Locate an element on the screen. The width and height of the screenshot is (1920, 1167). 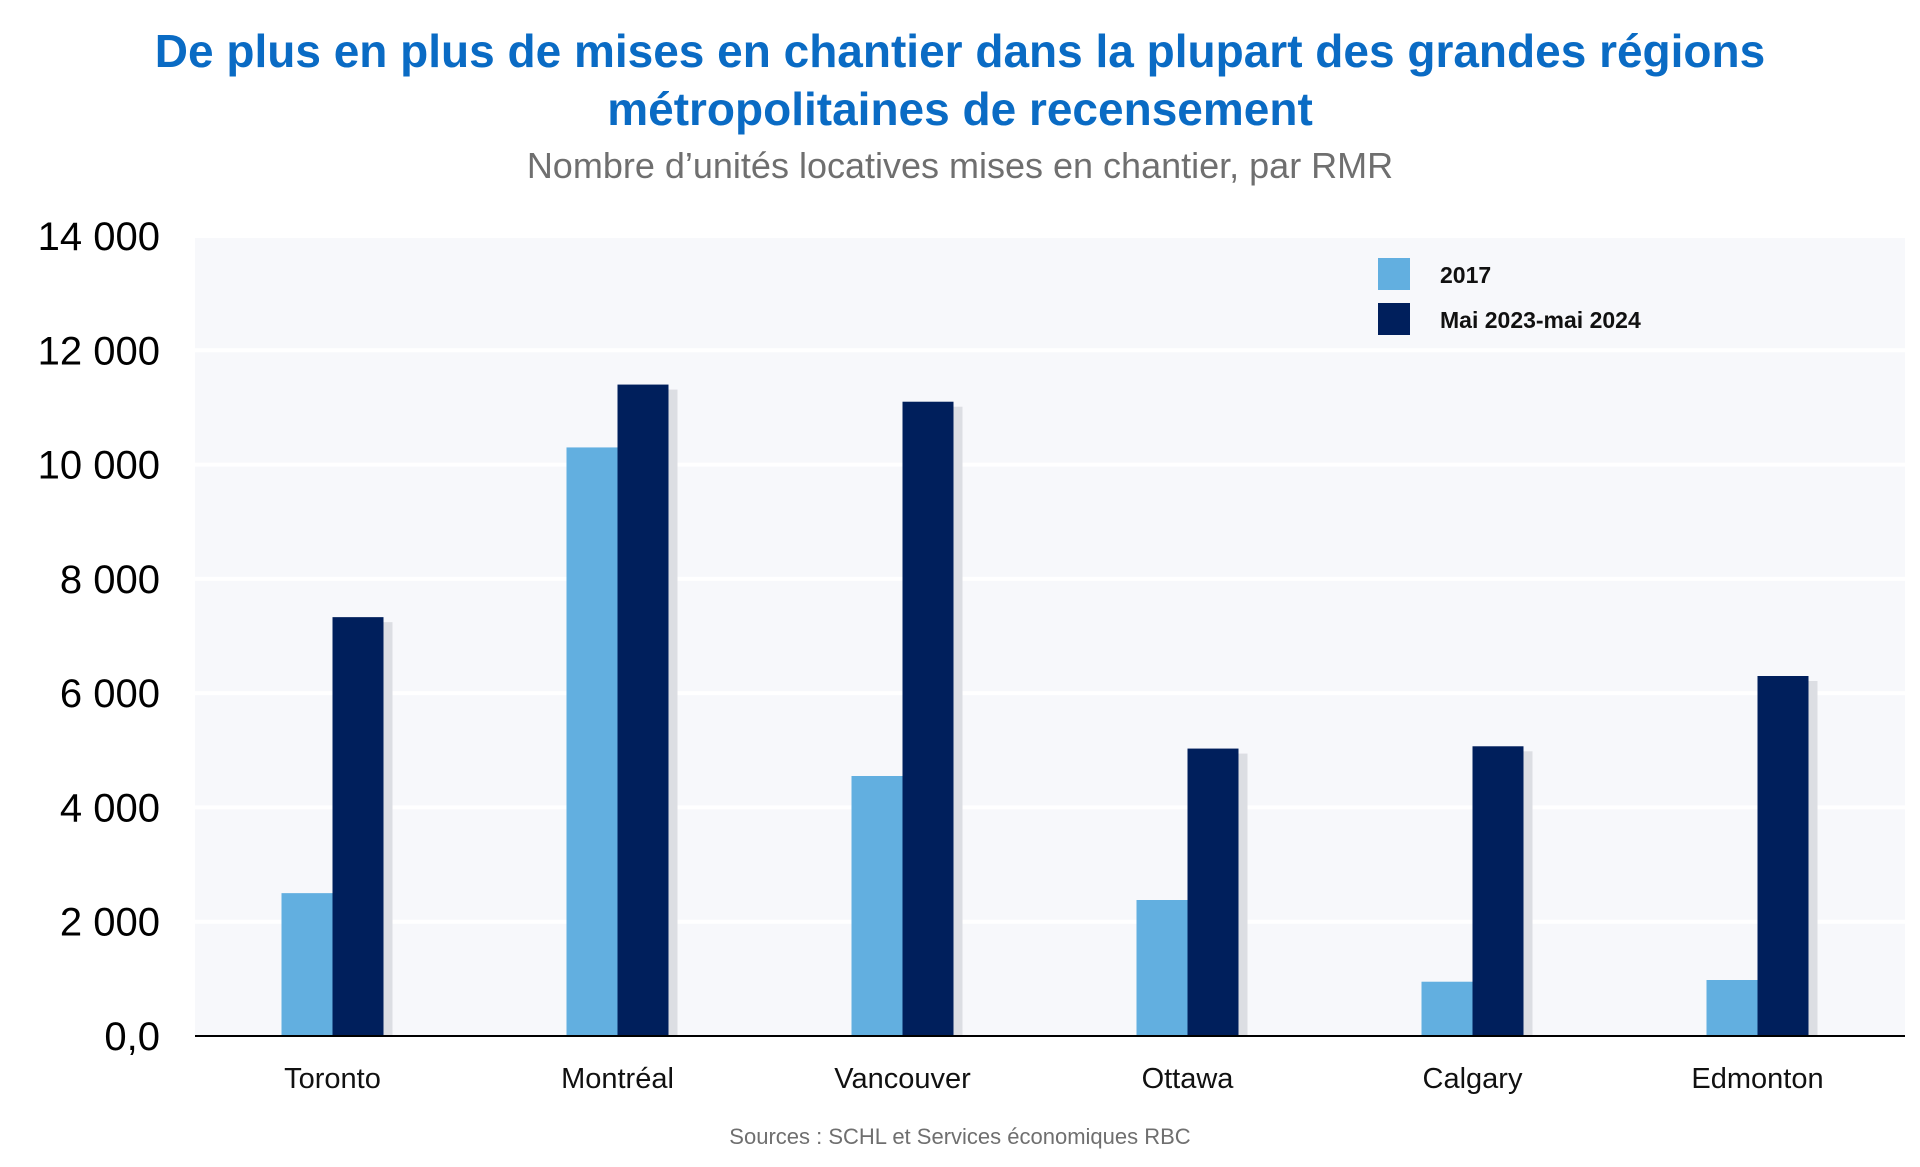
bar-series1-edmonton is located at coordinates (1732, 1008).